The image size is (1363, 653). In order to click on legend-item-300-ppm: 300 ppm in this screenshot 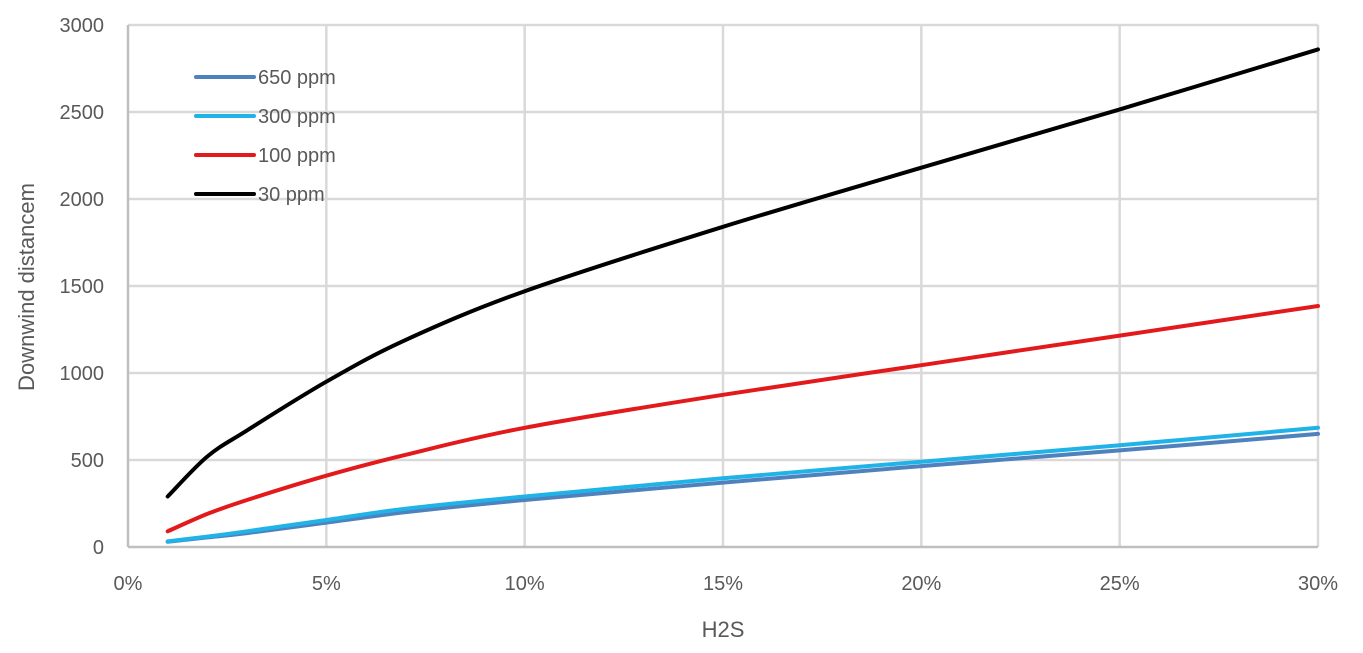, I will do `click(265, 117)`.